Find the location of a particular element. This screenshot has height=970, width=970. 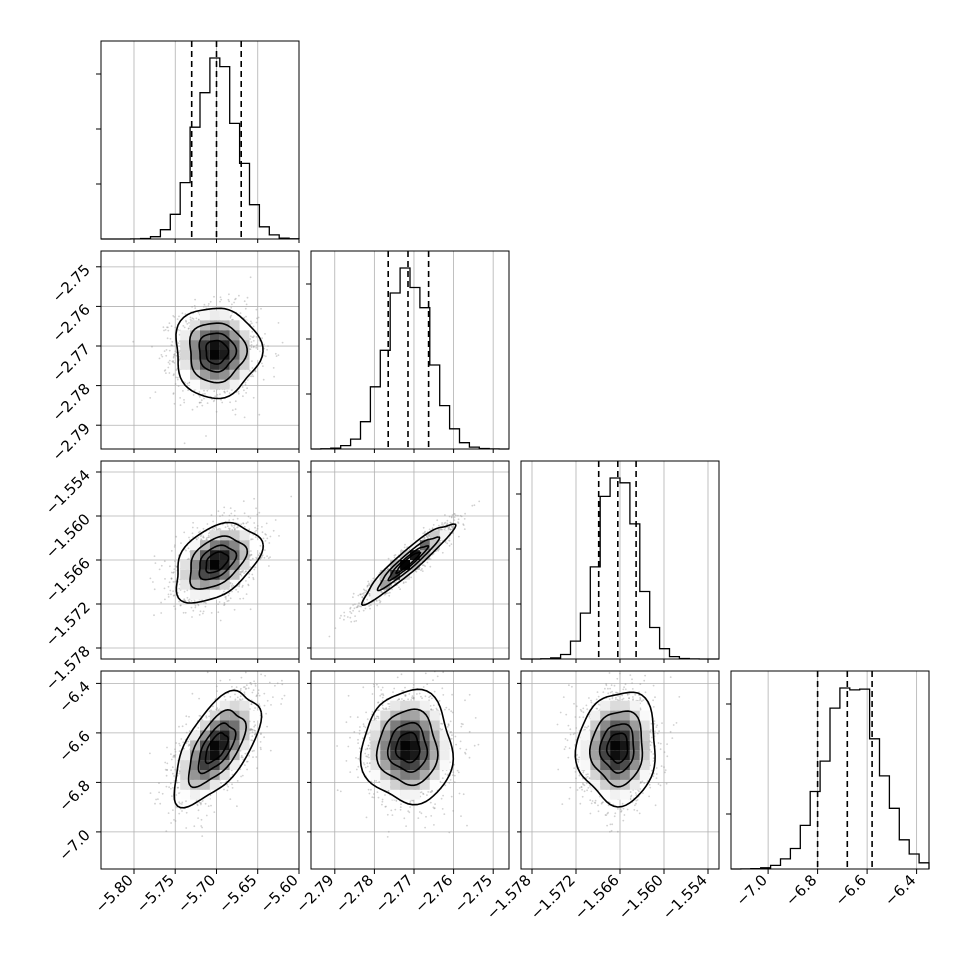

contour-line is located at coordinates (218, 562).